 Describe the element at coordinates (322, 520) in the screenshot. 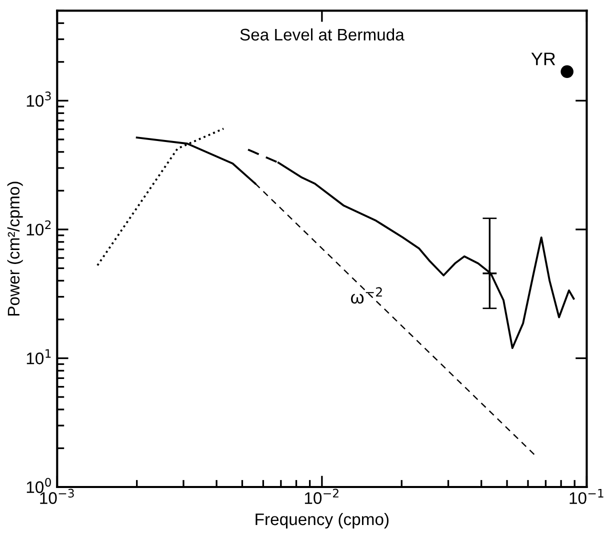

I see `x-axis-title: Frequency (cpmo)` at that location.